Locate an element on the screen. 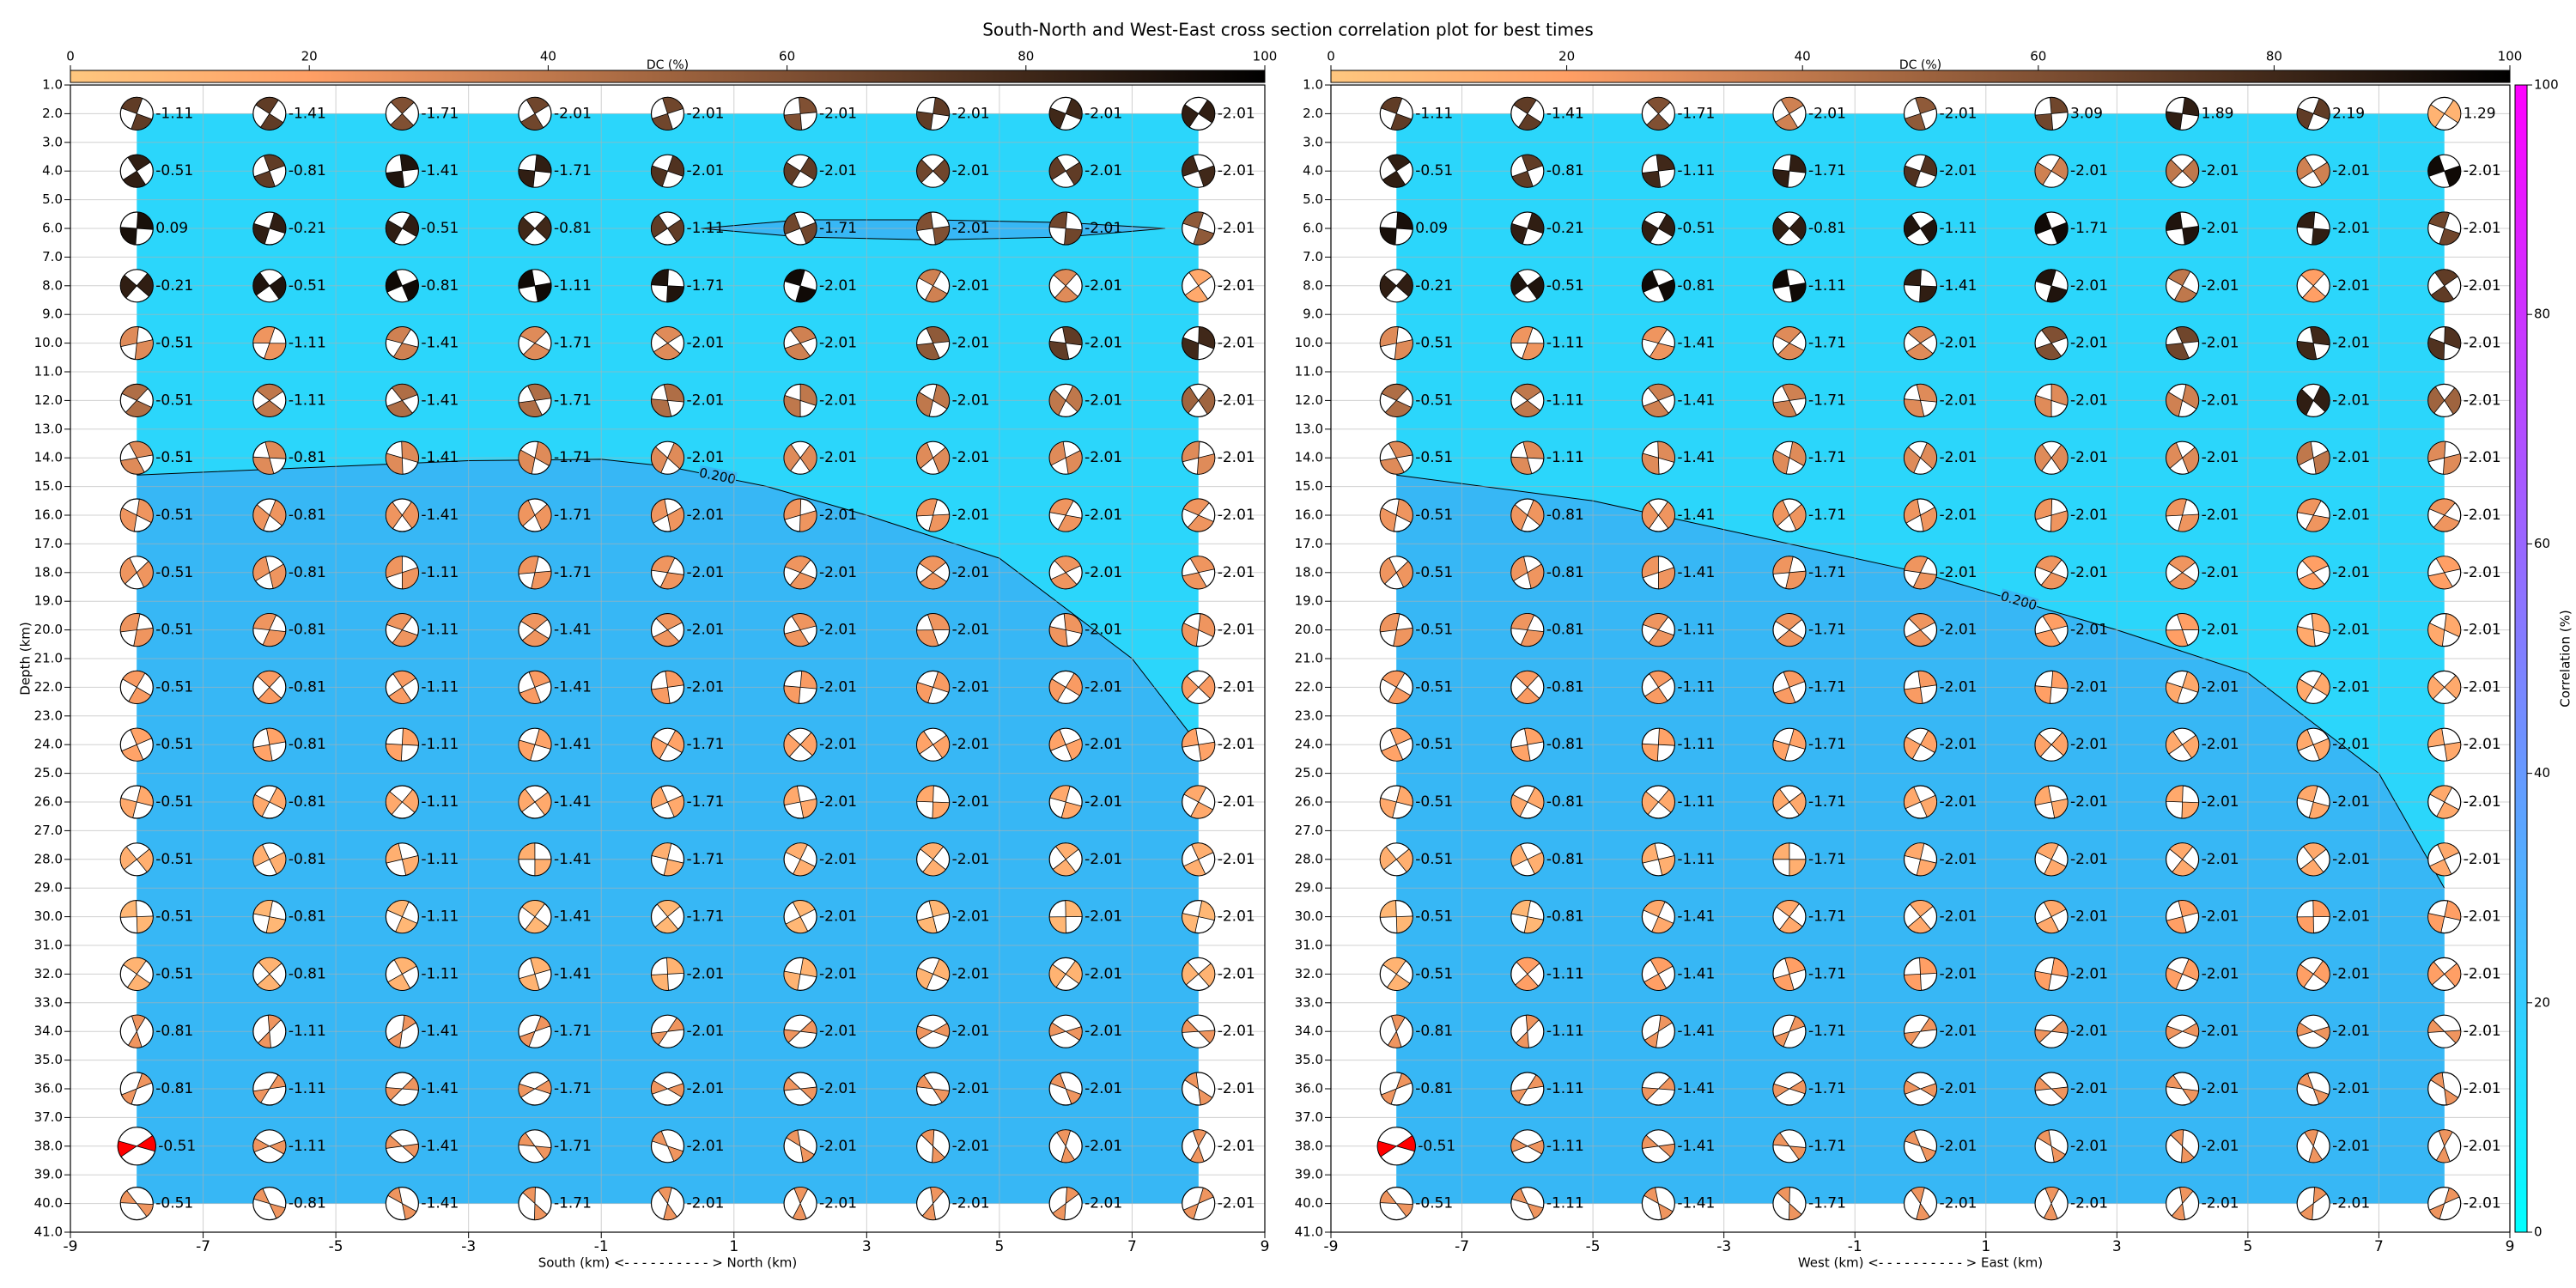 This screenshot has width=2576, height=1288. y-tick-label: 6.0 is located at coordinates (52, 229).